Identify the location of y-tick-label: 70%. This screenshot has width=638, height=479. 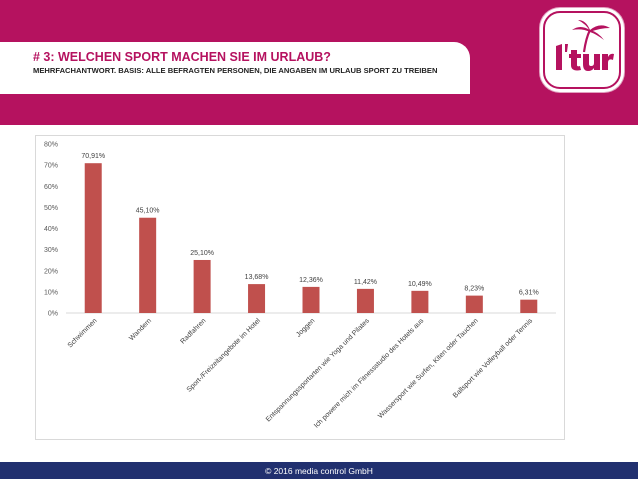
(51, 166).